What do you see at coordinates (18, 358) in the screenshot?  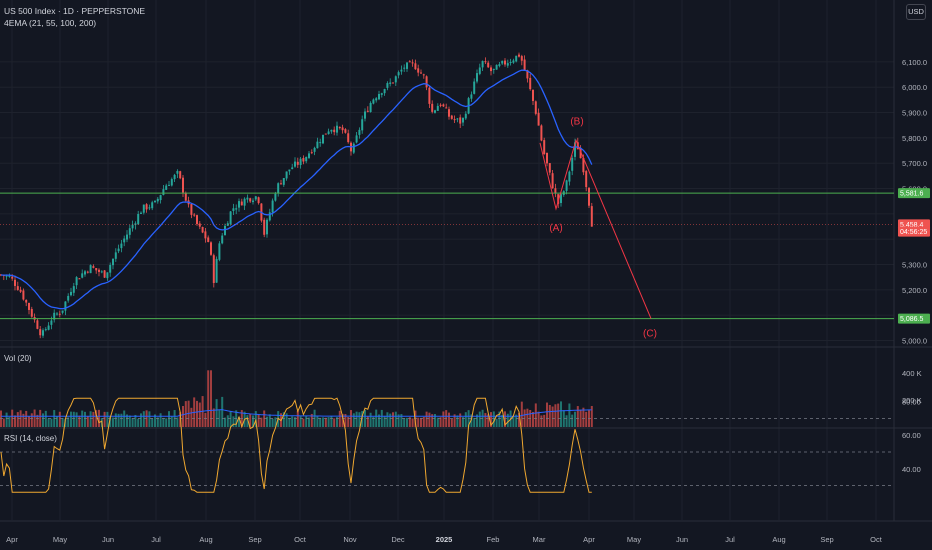 I see `volume-pane-title: Vol (20)` at bounding box center [18, 358].